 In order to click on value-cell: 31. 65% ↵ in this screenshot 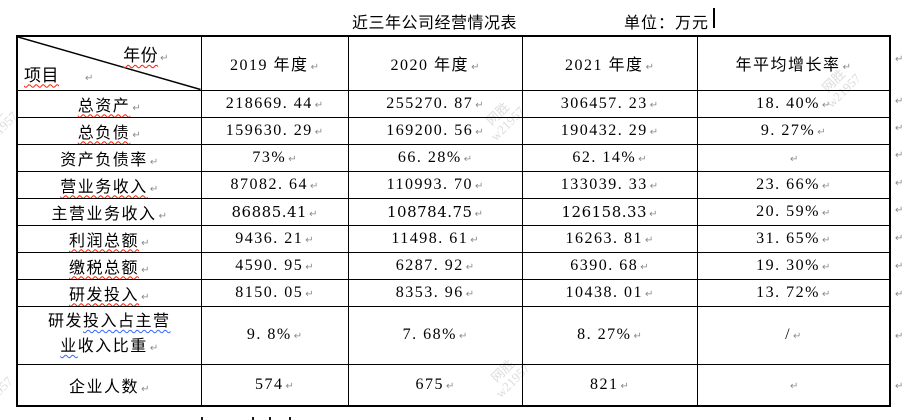, I will do `click(793, 238)`.